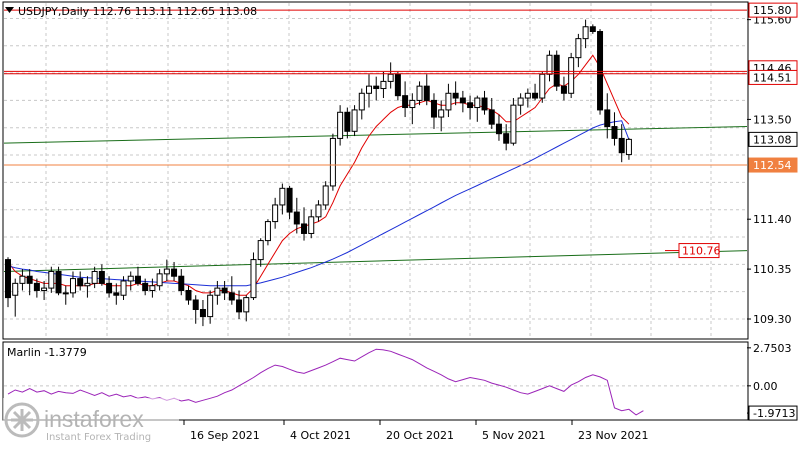 This screenshot has width=804, height=450. I want to click on svg-text: 115.80, so click(772, 10).